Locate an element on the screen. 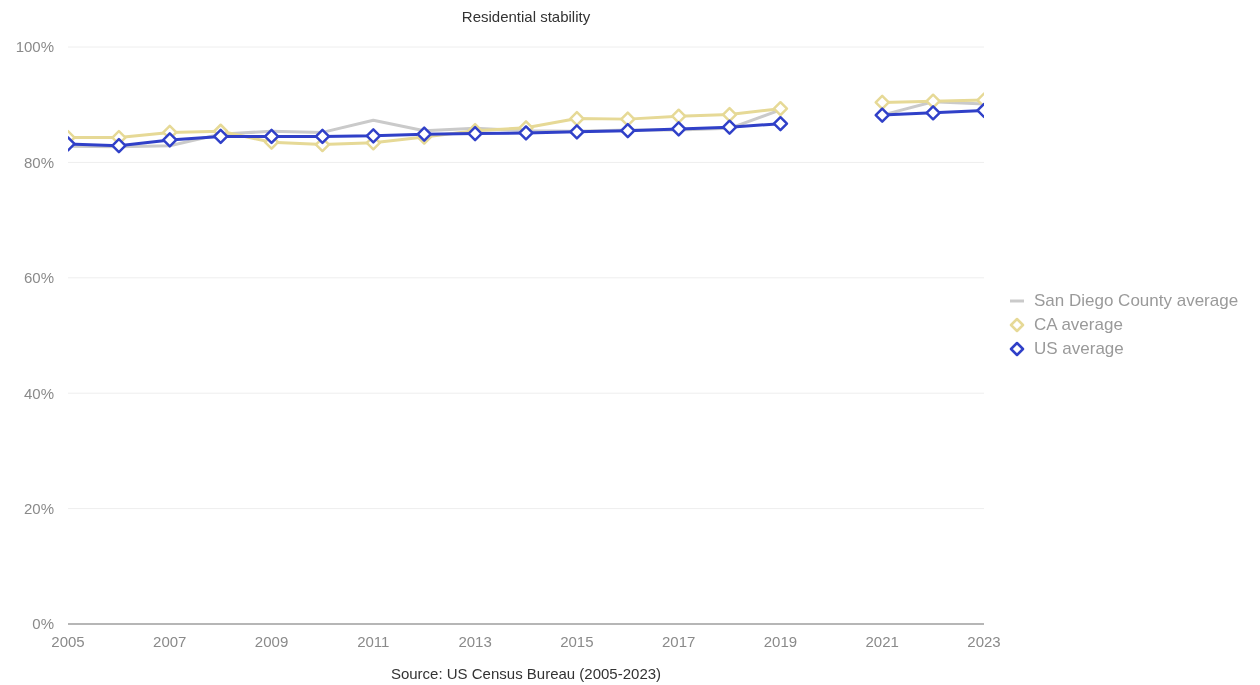 The width and height of the screenshot is (1260, 685). x-tick-label: 2013 is located at coordinates (475, 641).